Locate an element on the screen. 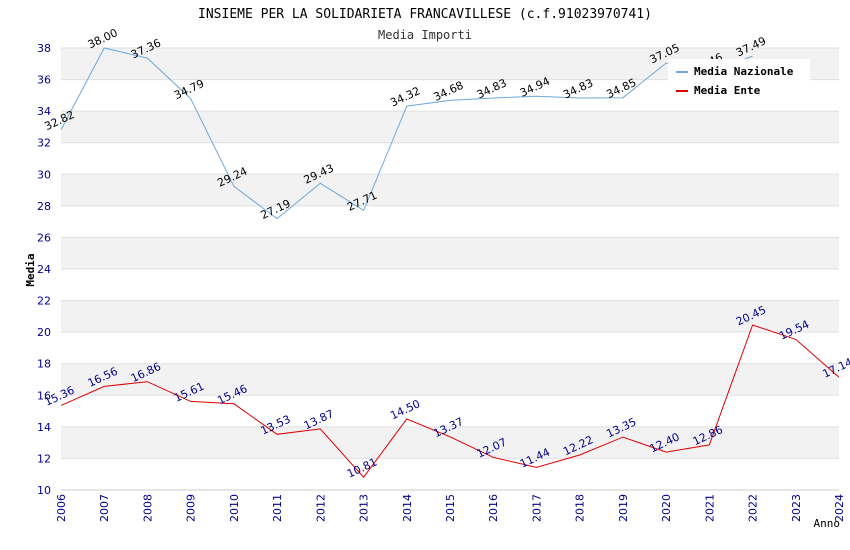  y-tick-label: 30 is located at coordinates (44, 174).